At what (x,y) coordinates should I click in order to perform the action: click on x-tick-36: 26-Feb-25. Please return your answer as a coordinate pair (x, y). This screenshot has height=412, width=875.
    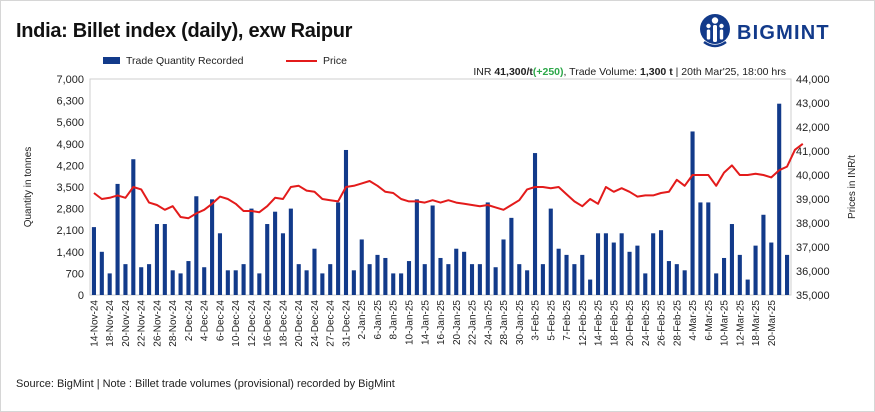
    Looking at the image, I should click on (662, 323).